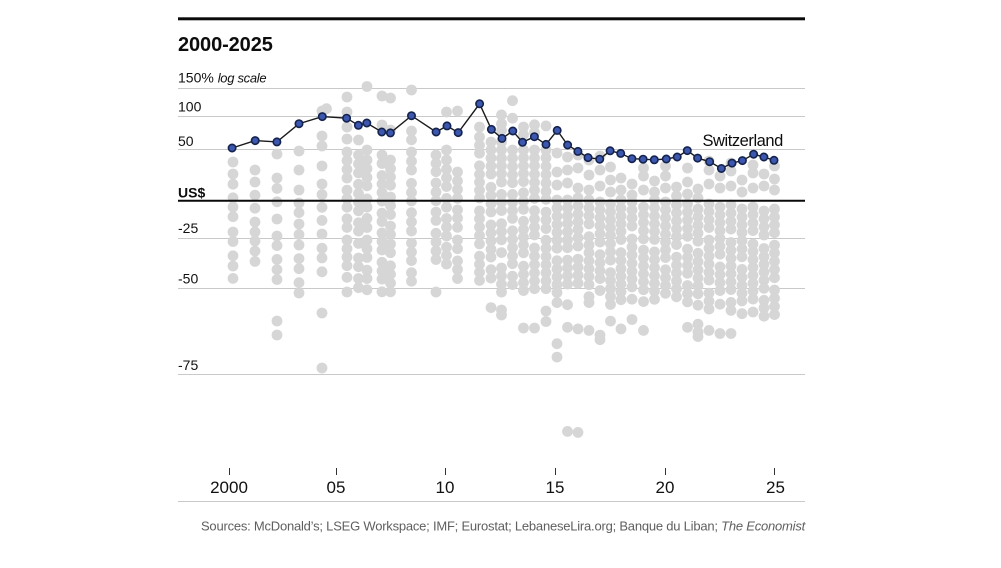 This screenshot has height=568, width=1001. I want to click on svg-text: 2000, so click(229, 487).